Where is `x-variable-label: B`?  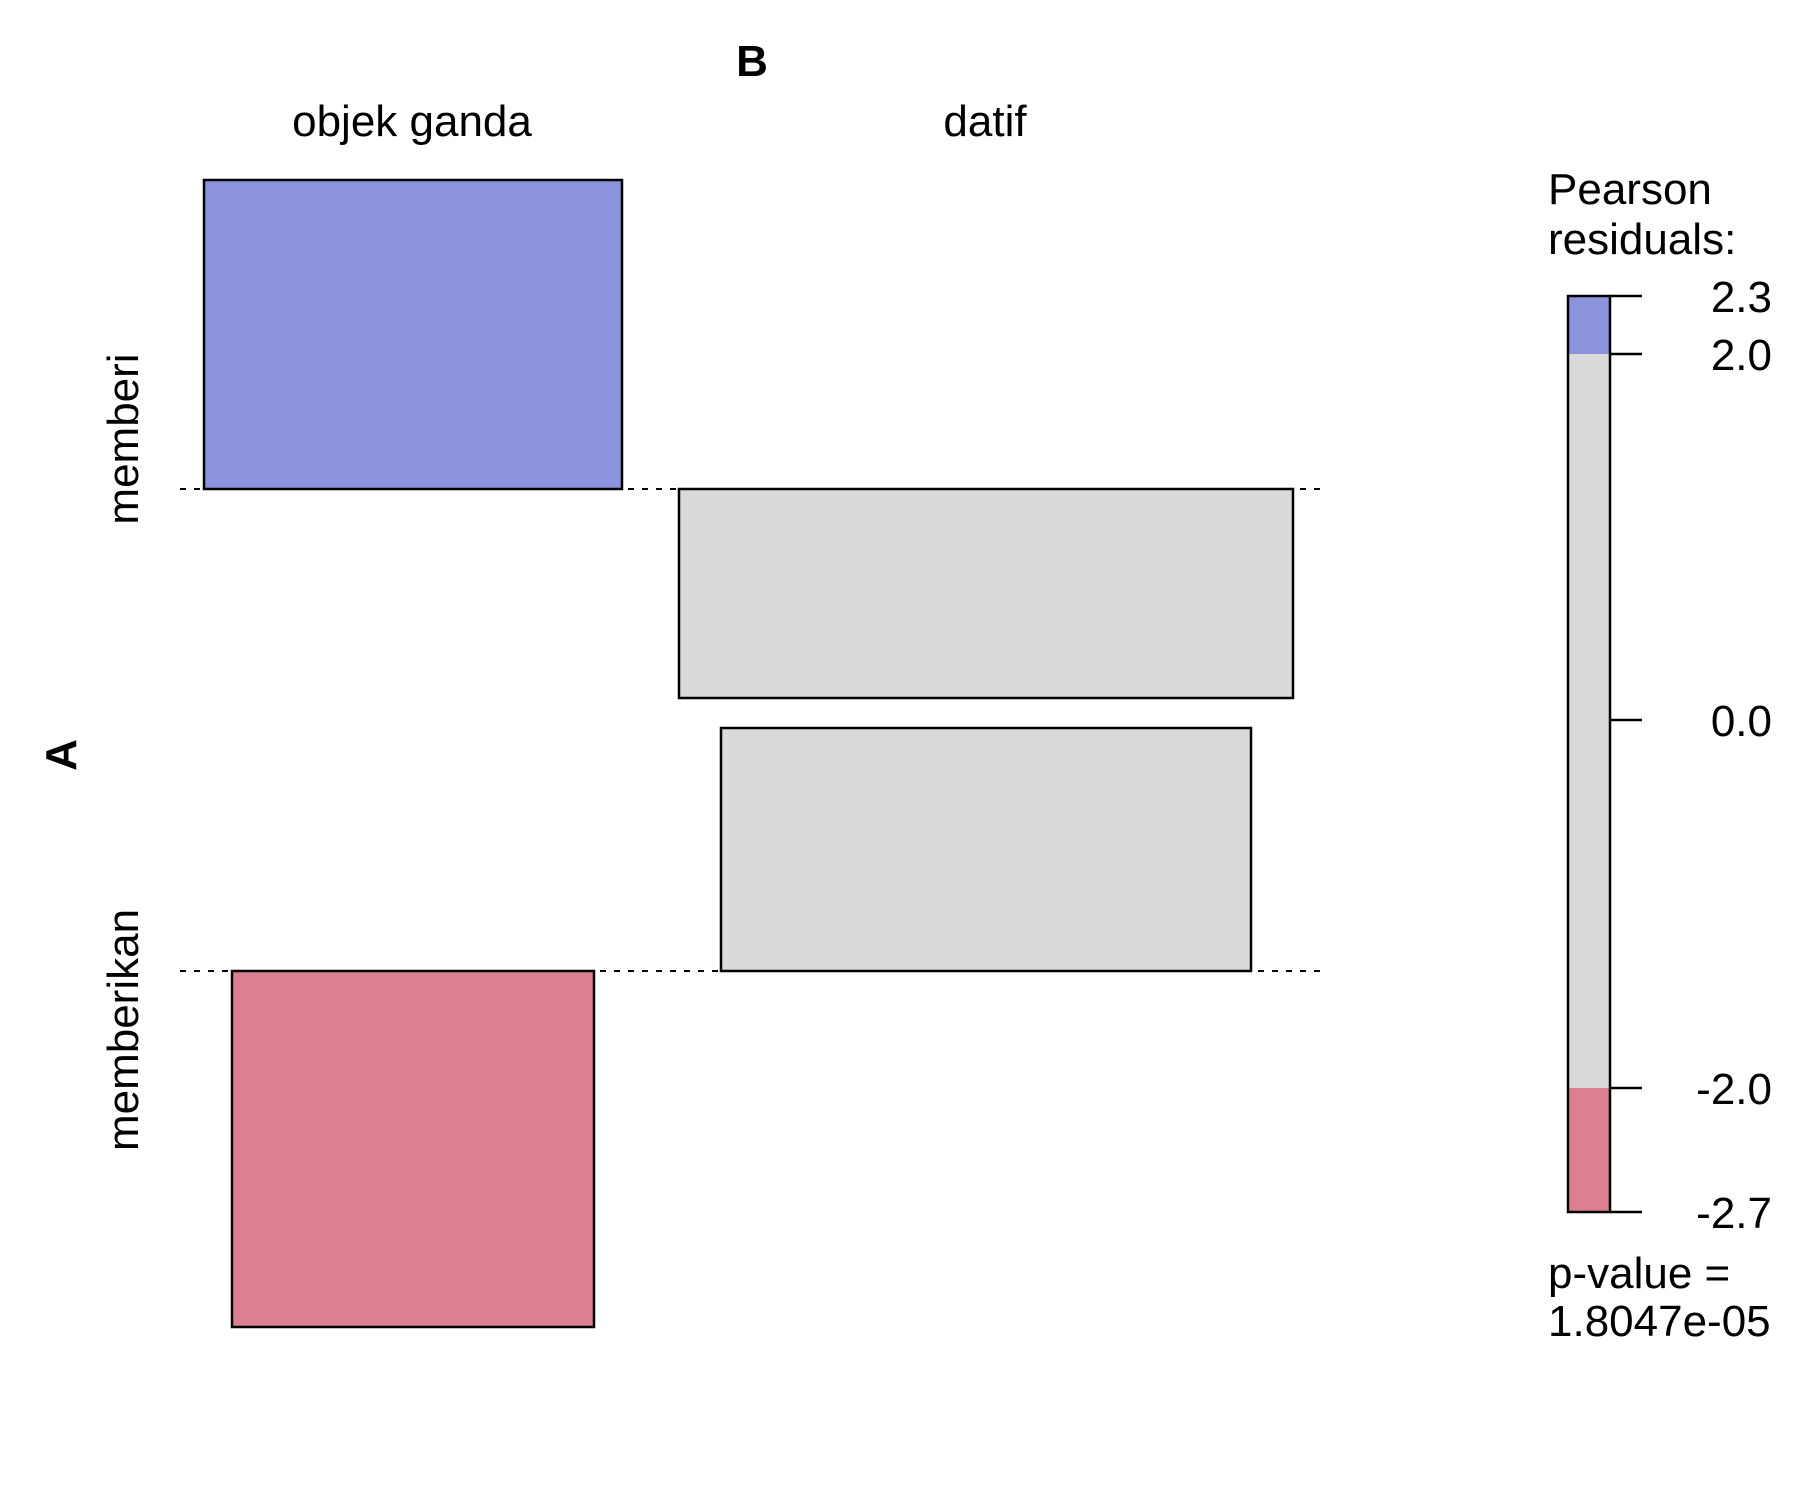
x-variable-label: B is located at coordinates (752, 61).